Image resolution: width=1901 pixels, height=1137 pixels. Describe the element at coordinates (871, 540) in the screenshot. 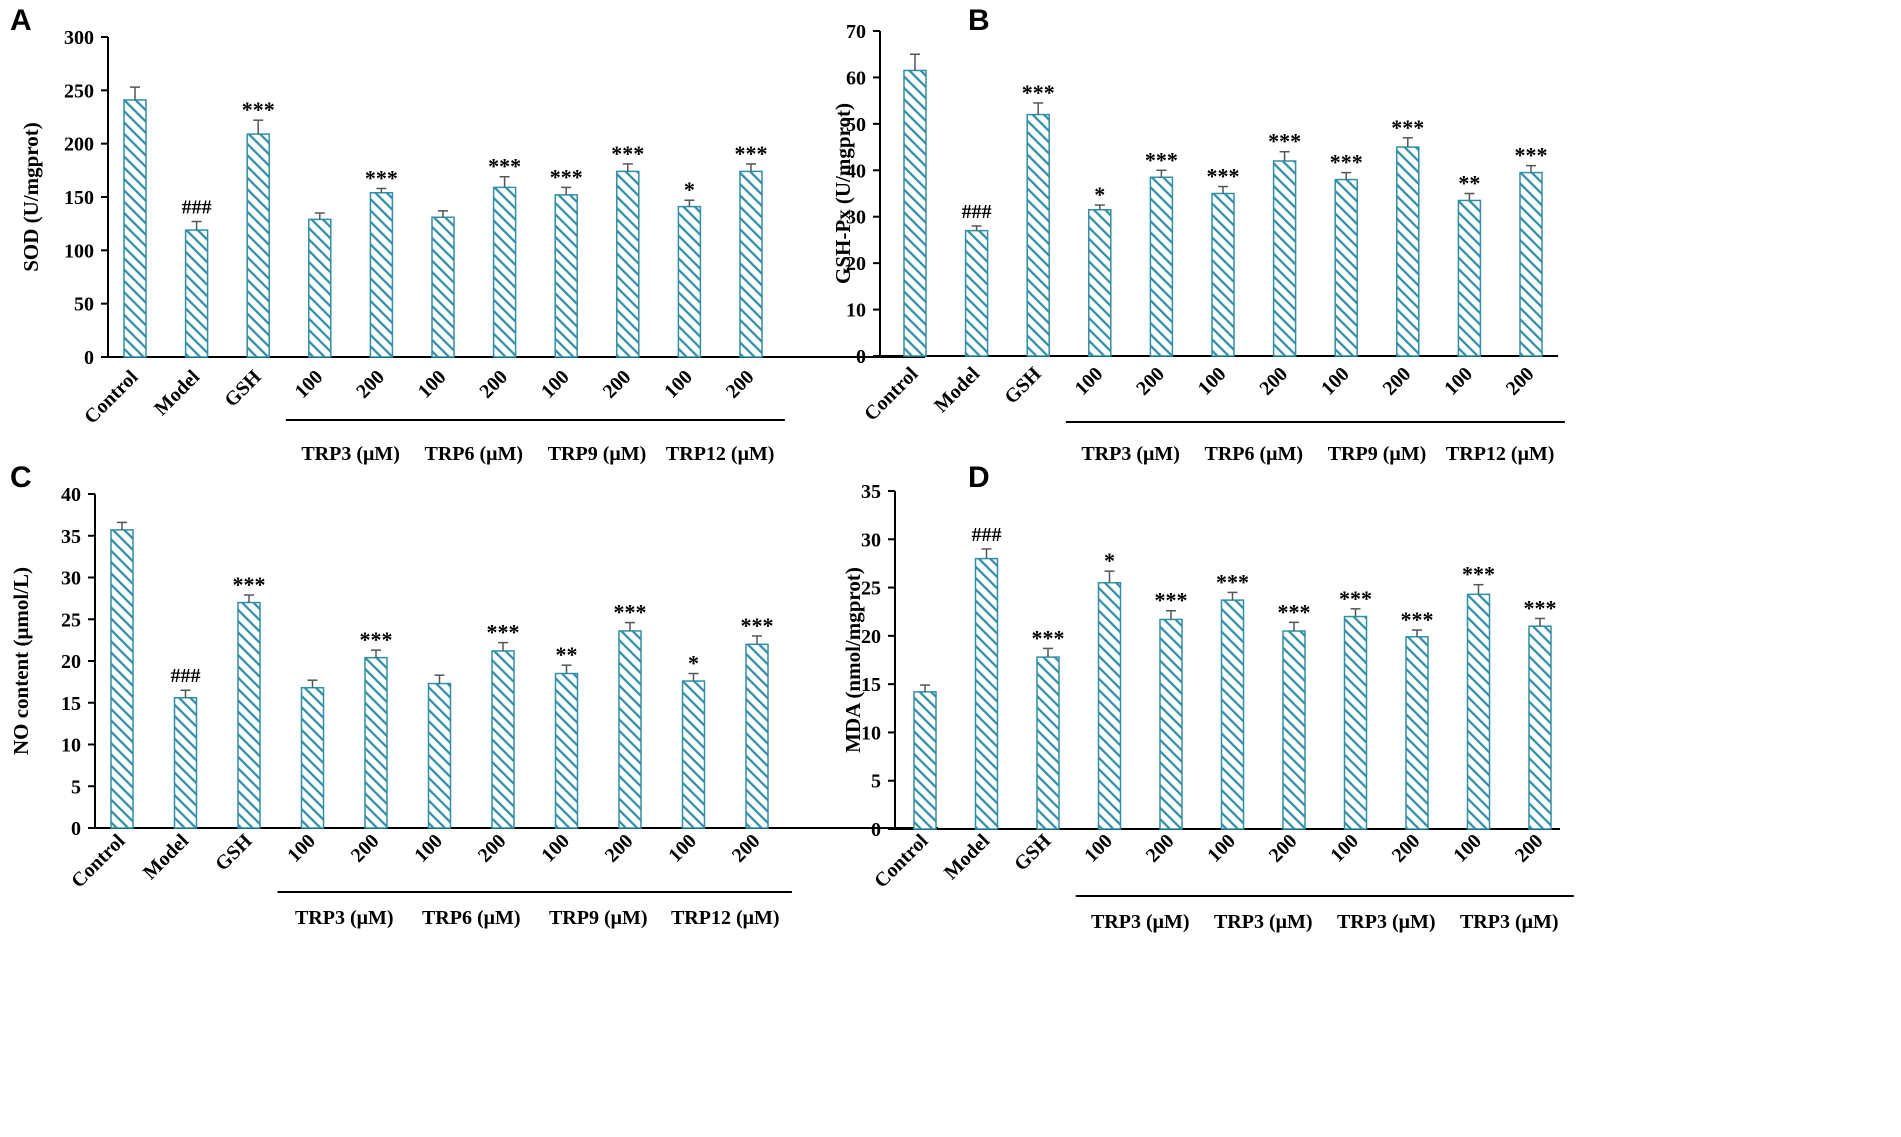

I see `y-tick-label: 30` at that location.